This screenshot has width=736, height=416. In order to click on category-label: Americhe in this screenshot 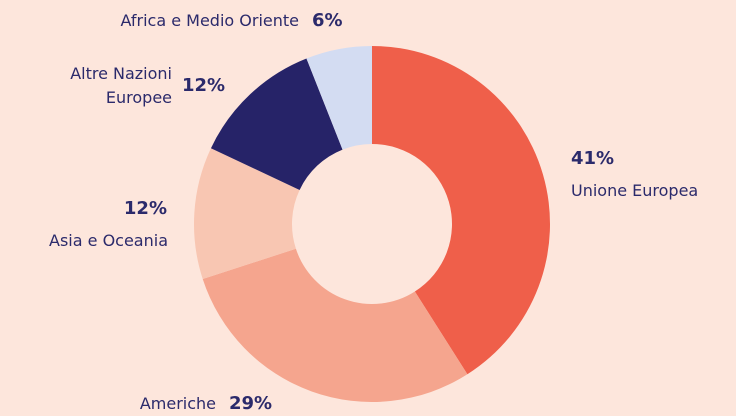, I will do `click(177, 403)`.